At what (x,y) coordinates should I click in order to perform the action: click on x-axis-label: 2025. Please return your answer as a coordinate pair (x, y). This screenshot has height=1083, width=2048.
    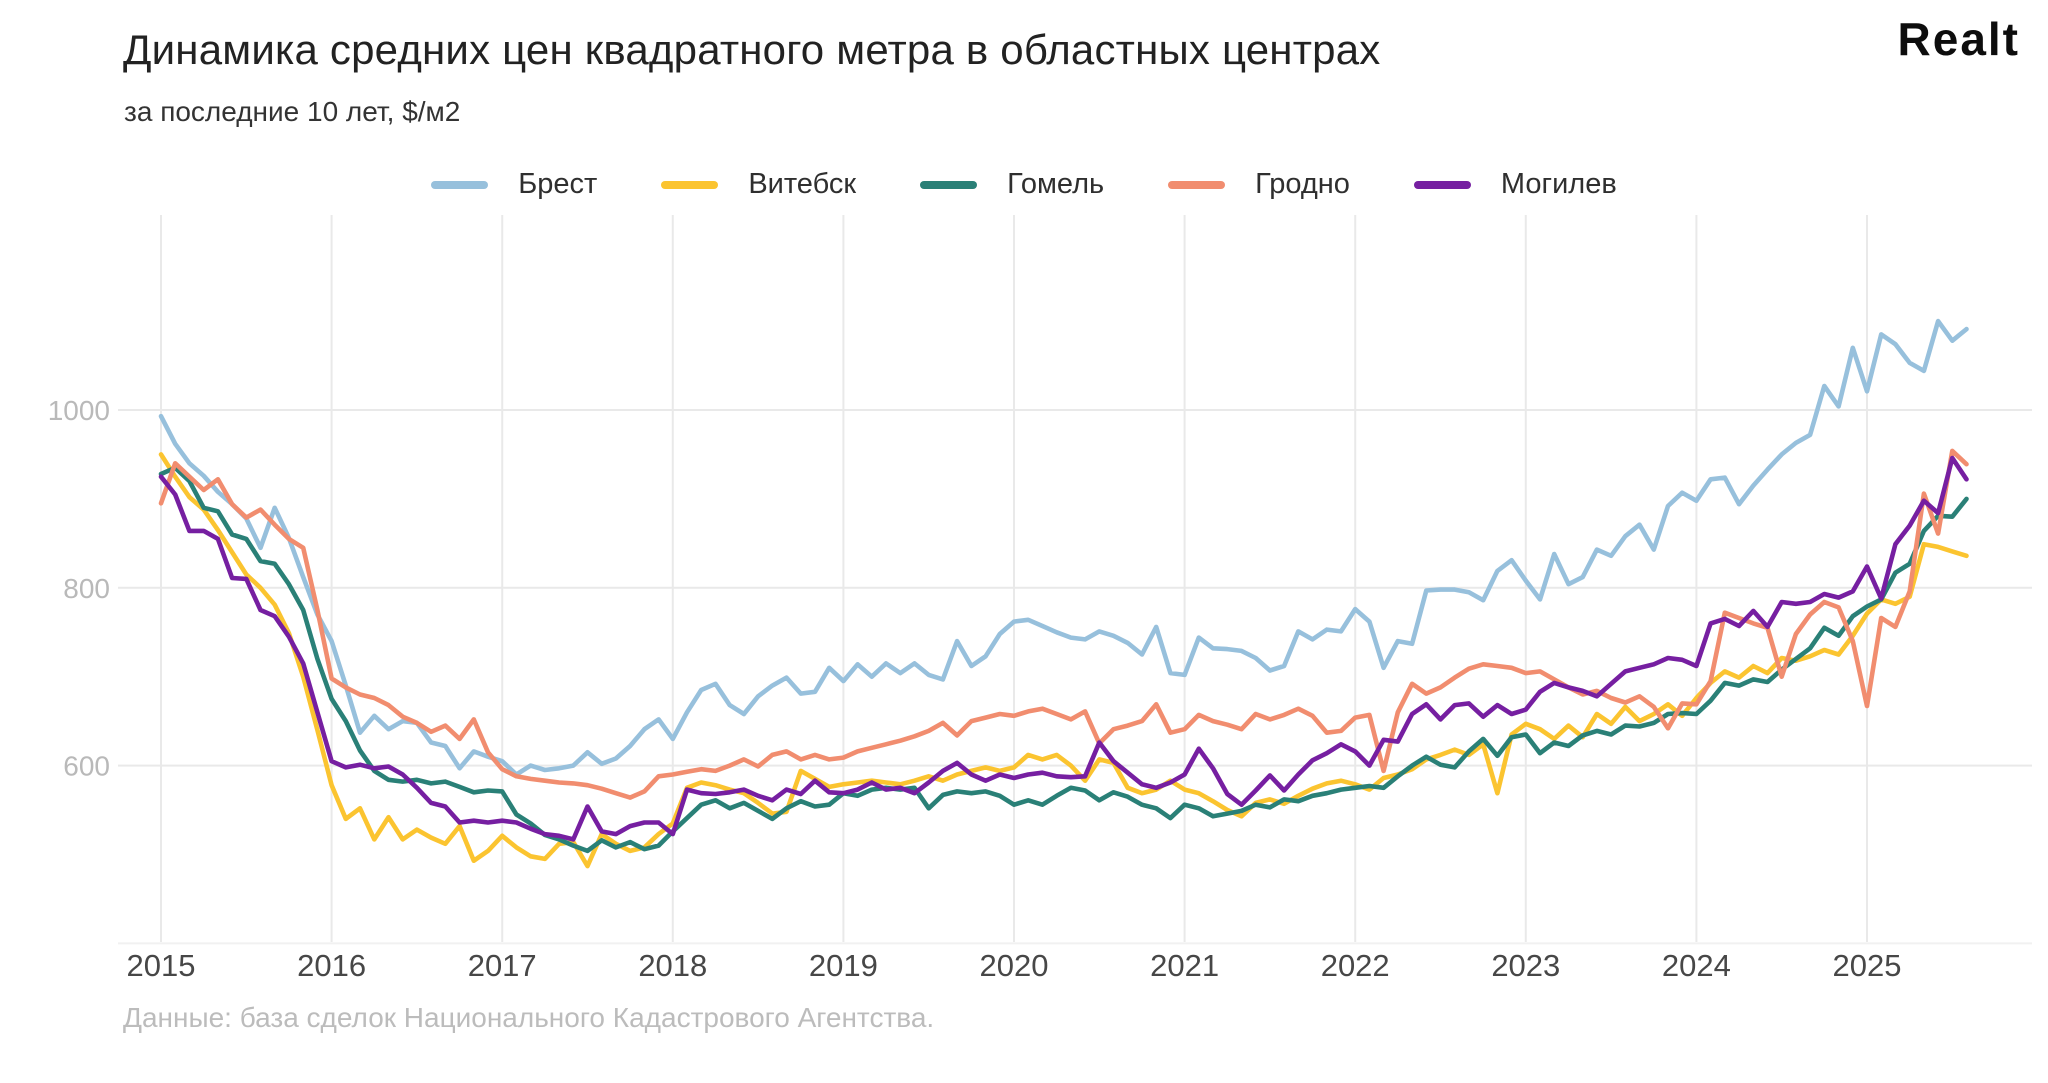
    Looking at the image, I should click on (1867, 965).